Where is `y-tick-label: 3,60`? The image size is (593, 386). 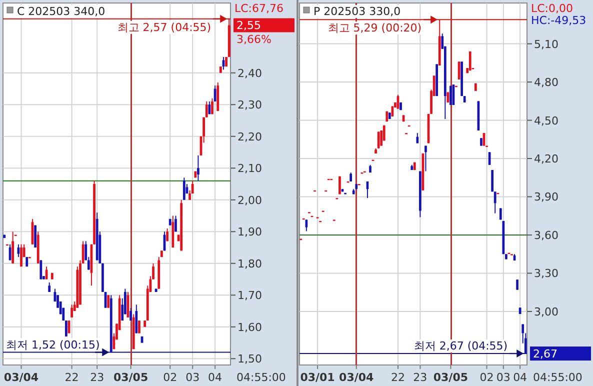 y-tick-label: 3,60 is located at coordinates (546, 235).